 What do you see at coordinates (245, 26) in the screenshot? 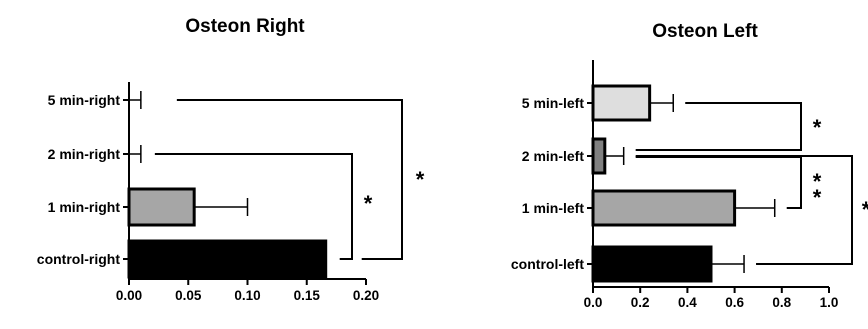
I see `chart-title: Osteon Right` at bounding box center [245, 26].